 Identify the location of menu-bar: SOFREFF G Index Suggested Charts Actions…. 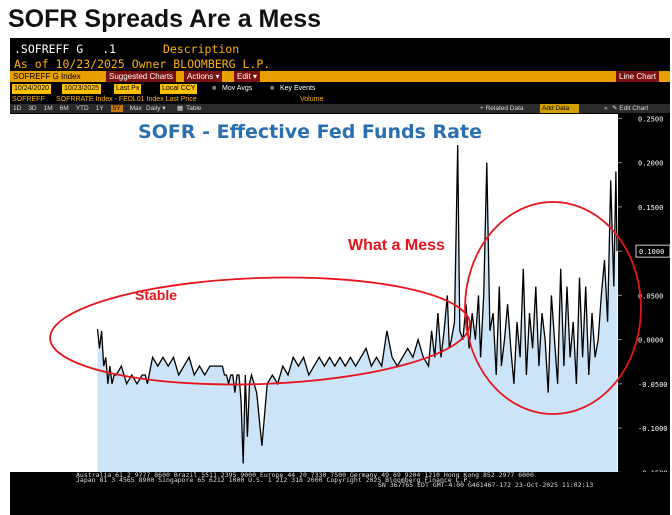
(340, 76).